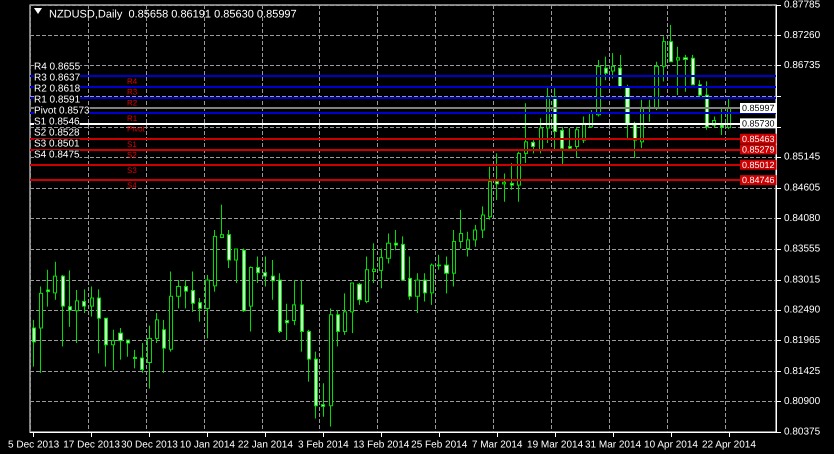 This screenshot has height=454, width=834. Describe the element at coordinates (57, 67) in the screenshot. I see `annotation: R4 0.8655` at that location.